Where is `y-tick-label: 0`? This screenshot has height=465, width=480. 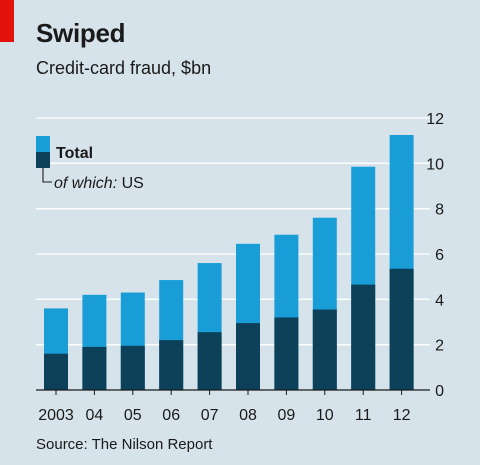 y-tick-label: 0 is located at coordinates (439, 391).